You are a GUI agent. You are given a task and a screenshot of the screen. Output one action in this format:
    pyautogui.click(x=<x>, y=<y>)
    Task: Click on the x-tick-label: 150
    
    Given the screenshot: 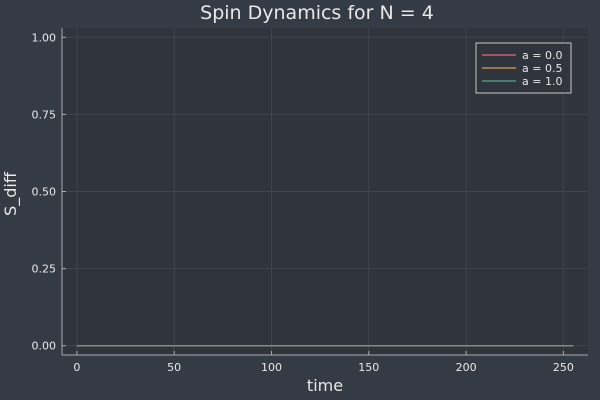 What is the action you would take?
    pyautogui.click(x=368, y=367)
    